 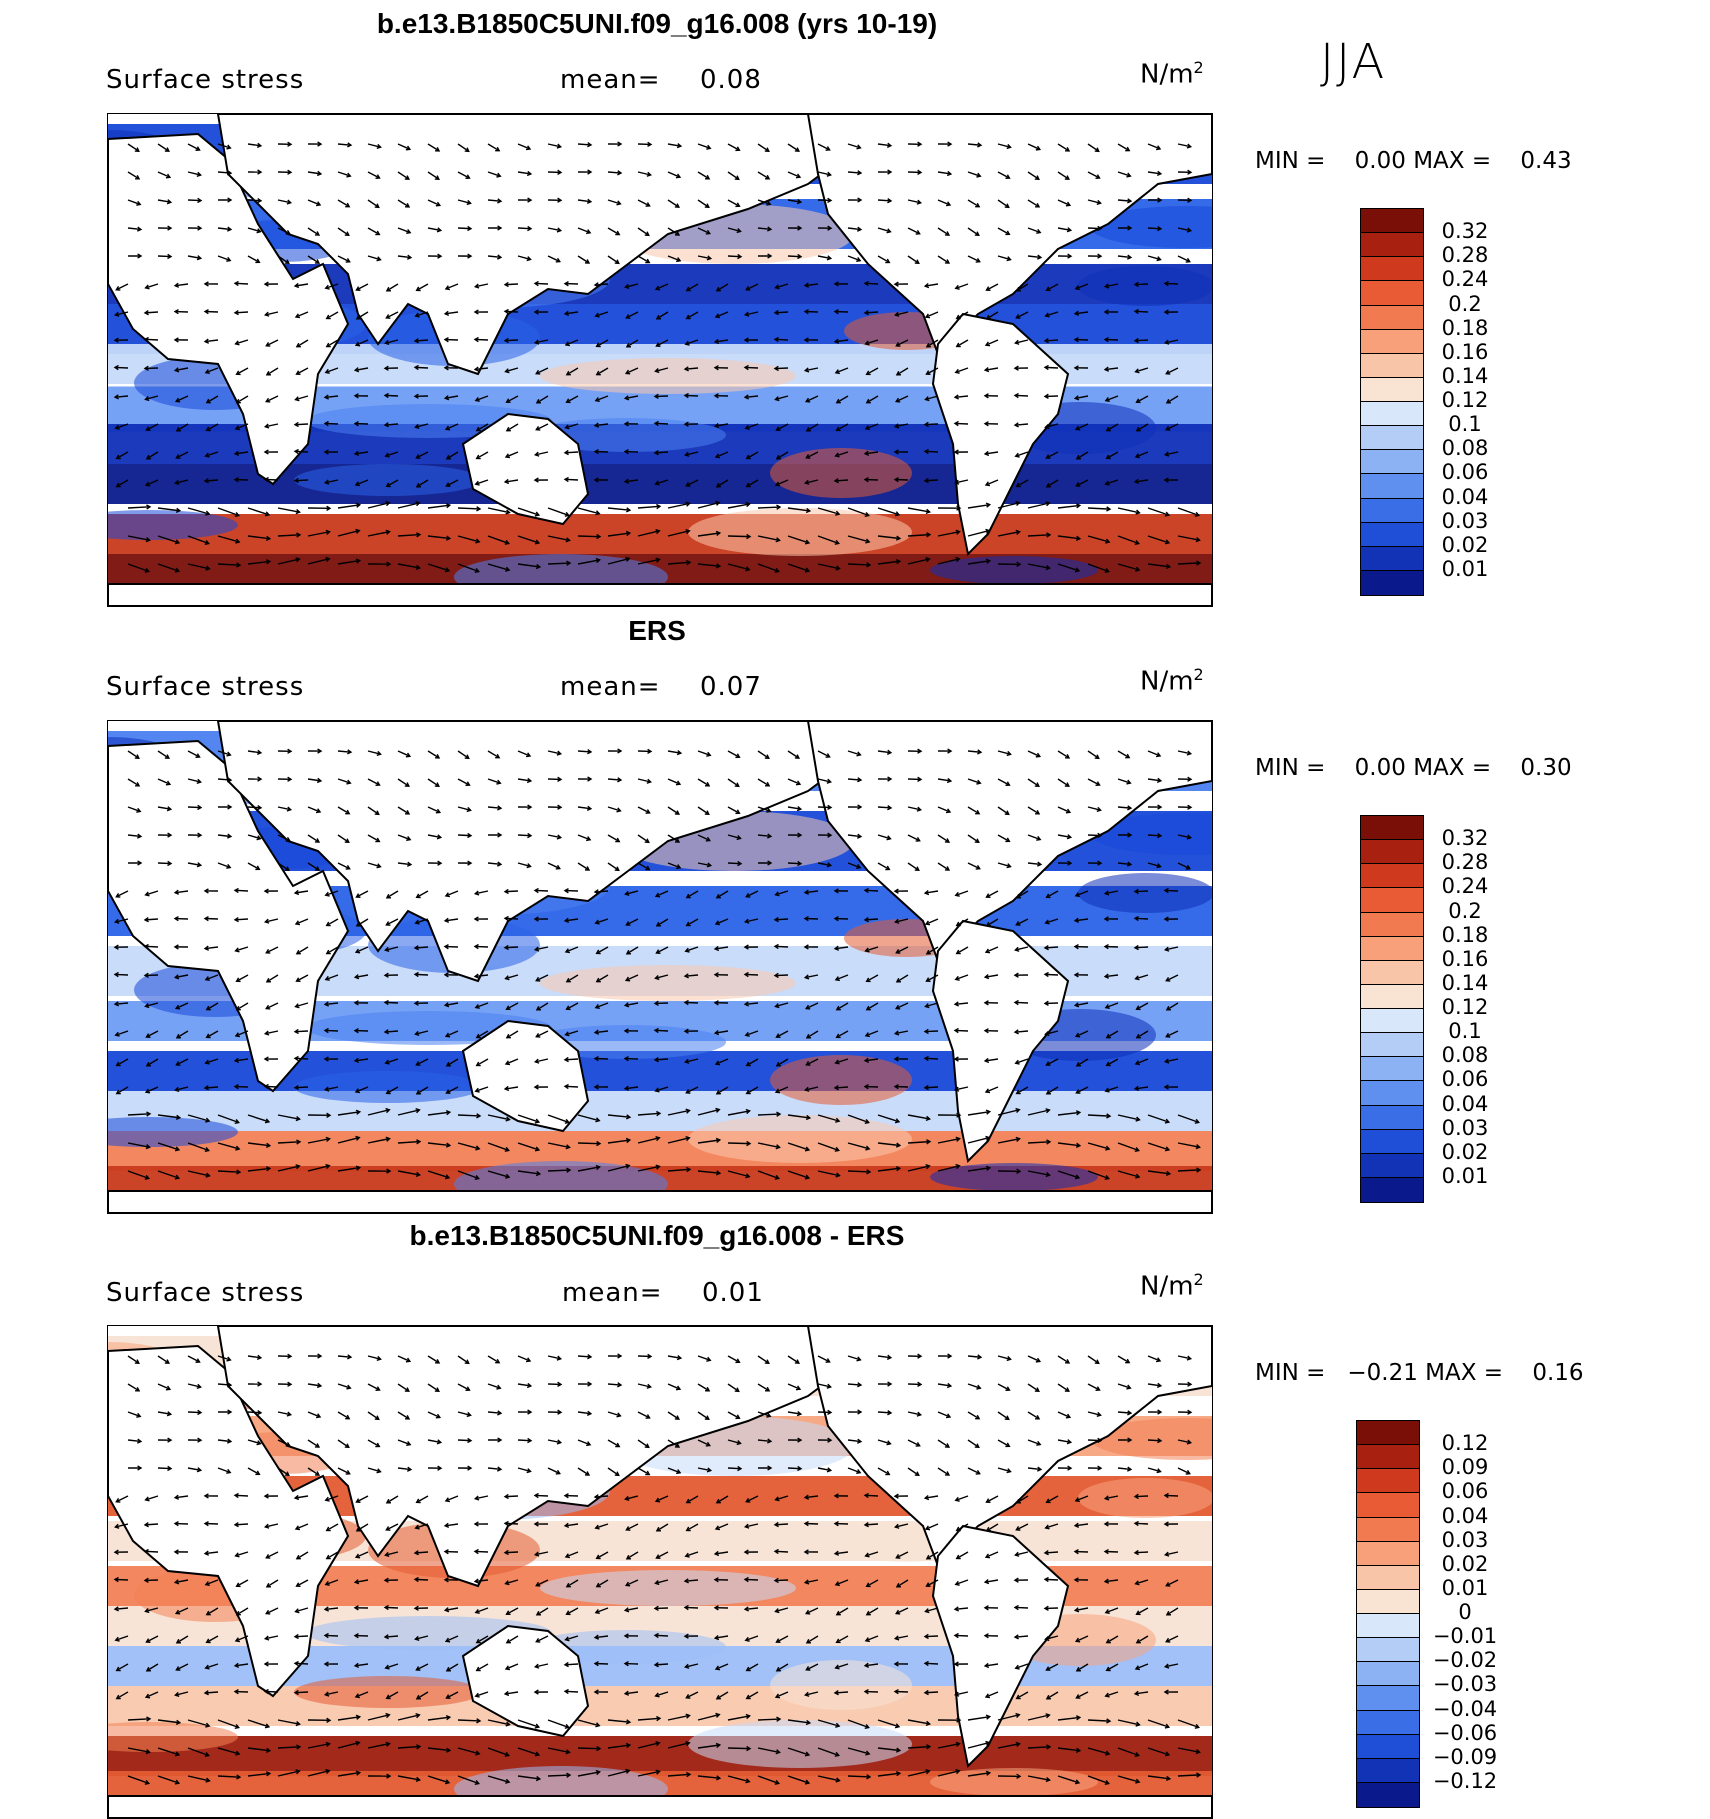 I want to click on panel-3-min-label: MIN =, so click(x=1290, y=1373).